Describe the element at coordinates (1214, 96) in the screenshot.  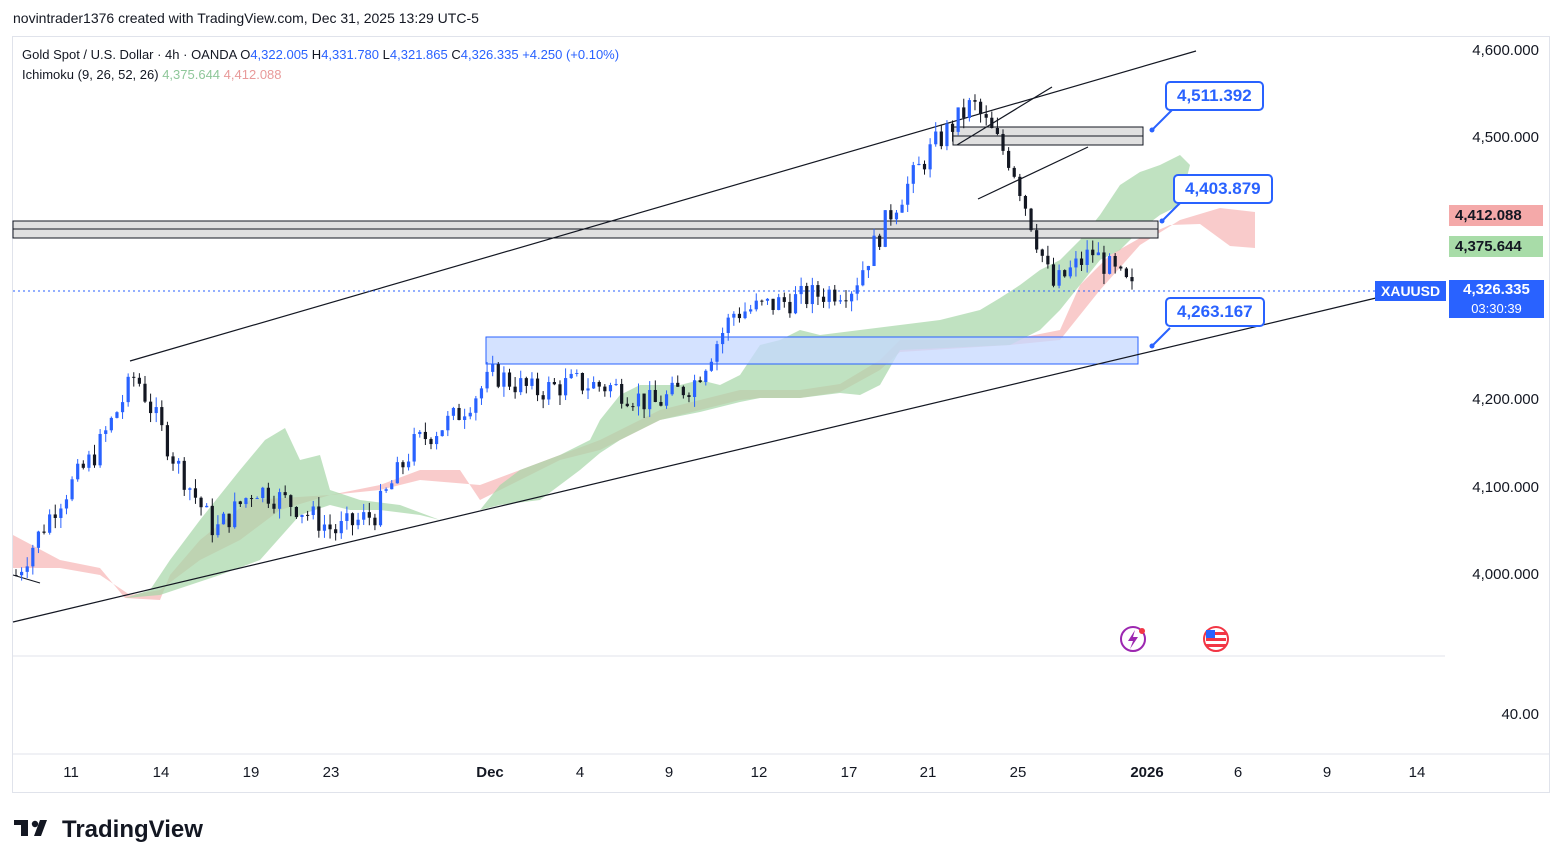
I see `callout-4511: 4,511.392` at that location.